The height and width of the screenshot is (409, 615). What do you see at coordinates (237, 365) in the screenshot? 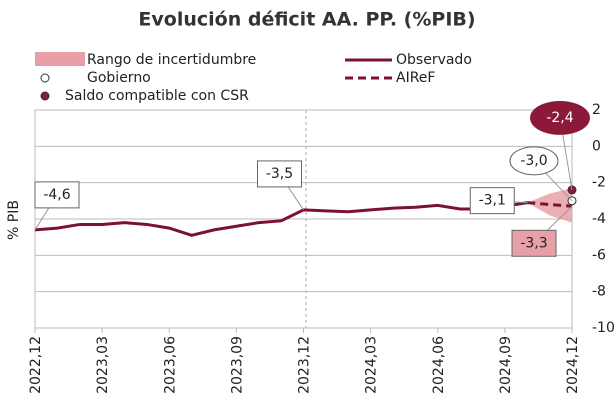
I see `x-tick-label: 2023,09` at bounding box center [237, 365].